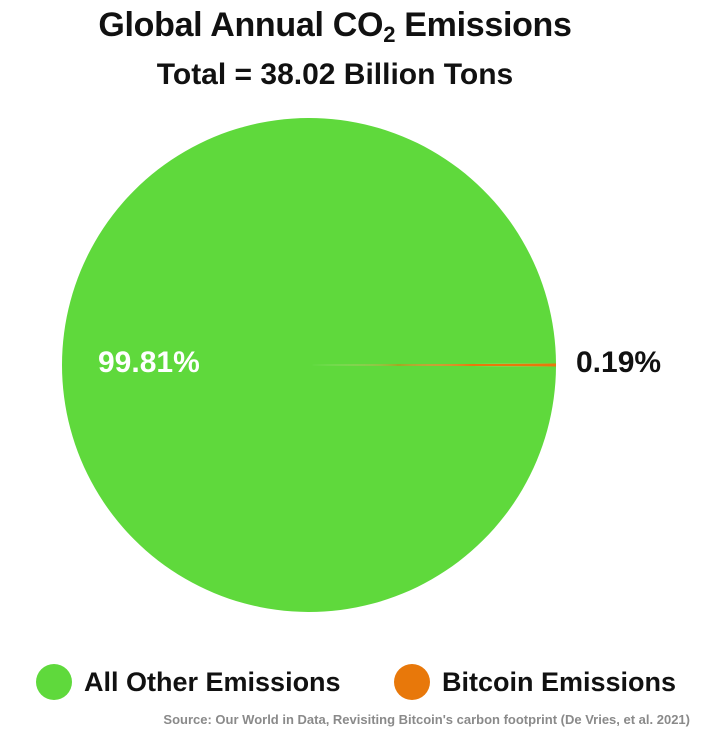  I want to click on legend: All Other Emissions Bitcoin Emissions, so click(366, 684).